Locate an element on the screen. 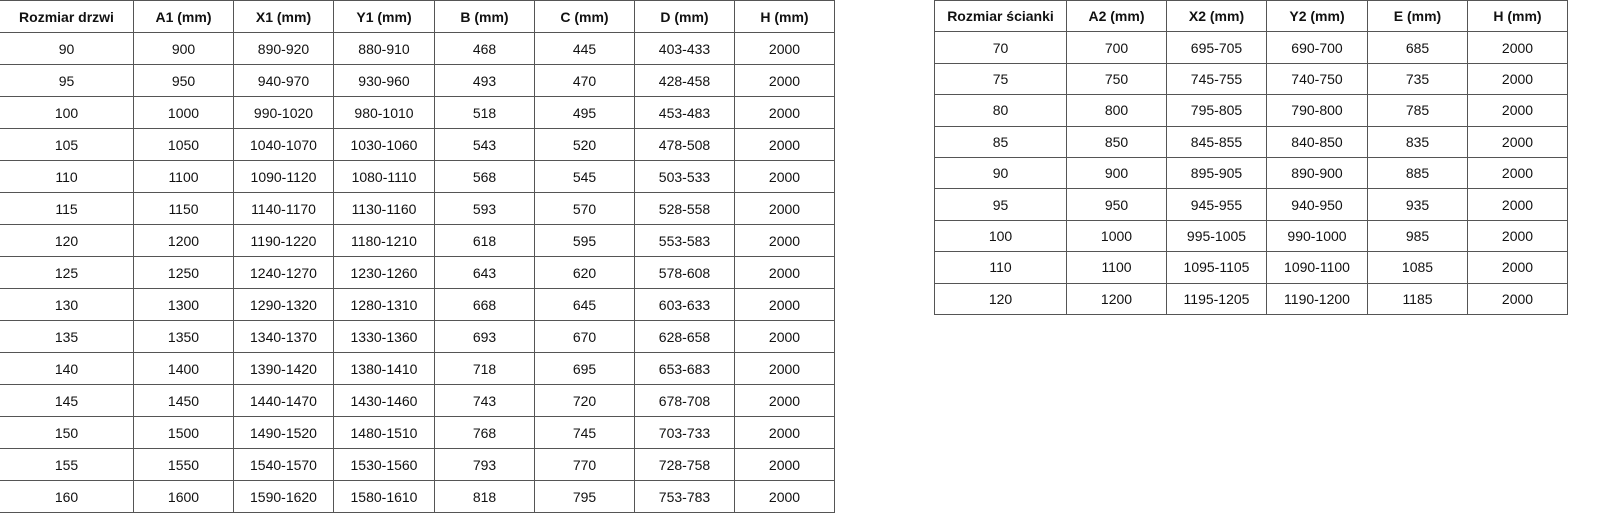  table-cell: 900 is located at coordinates (1116, 173).